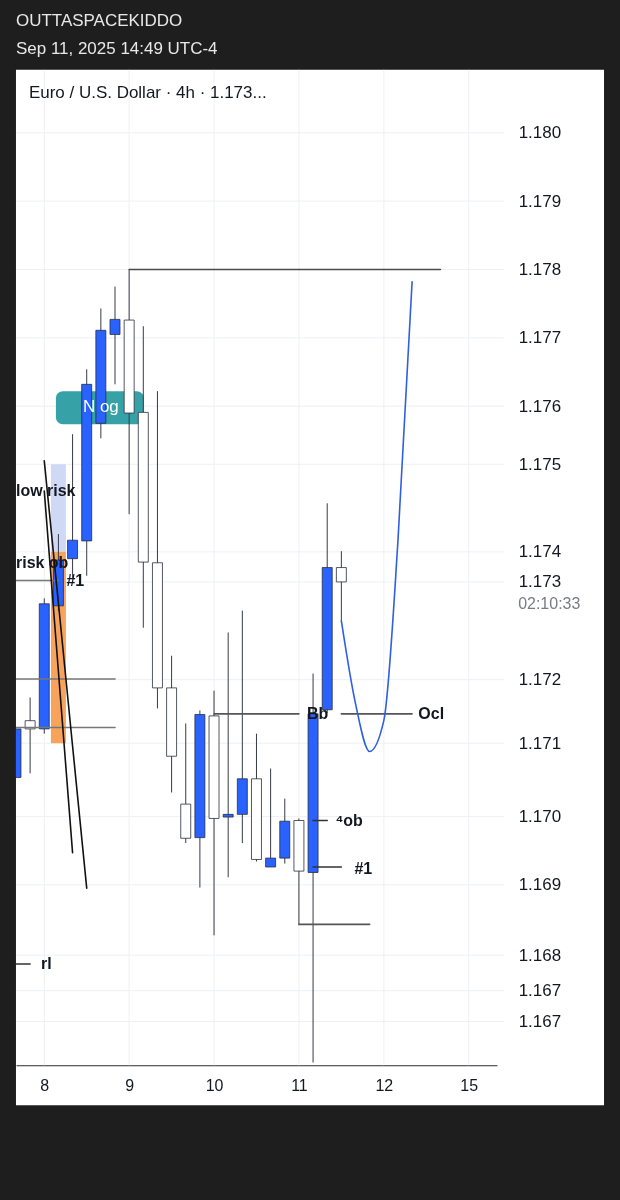  Describe the element at coordinates (46, 964) in the screenshot. I see `annotation: rl` at that location.